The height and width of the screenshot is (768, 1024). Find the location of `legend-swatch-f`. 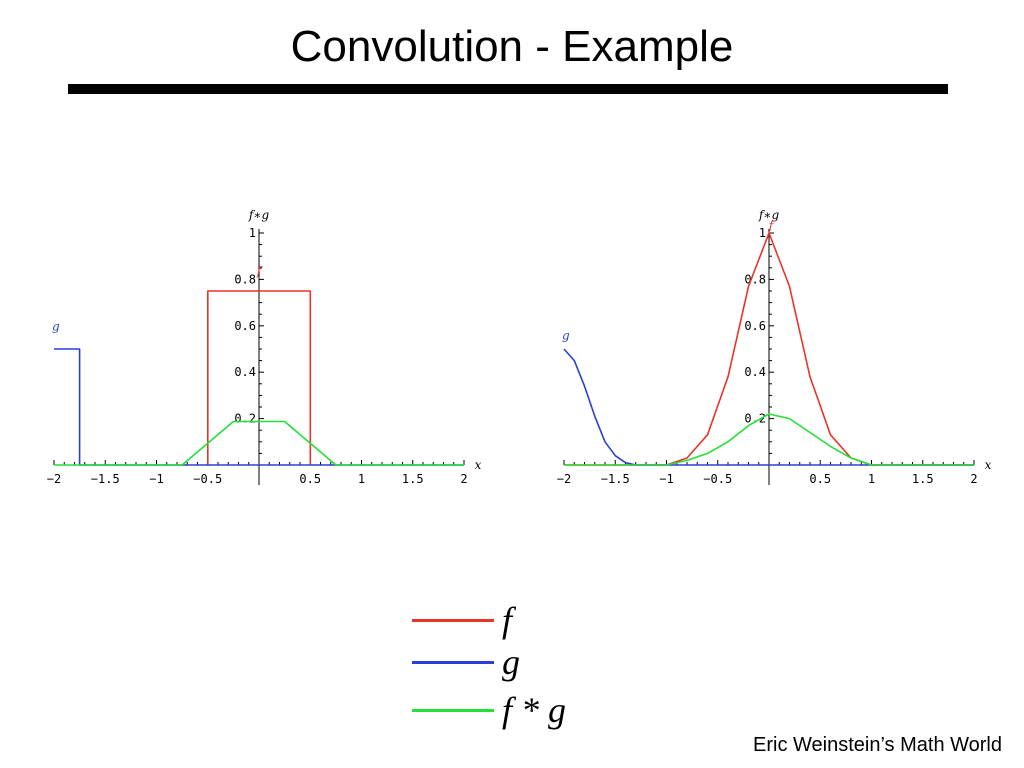

legend-swatch-f is located at coordinates (453, 620).